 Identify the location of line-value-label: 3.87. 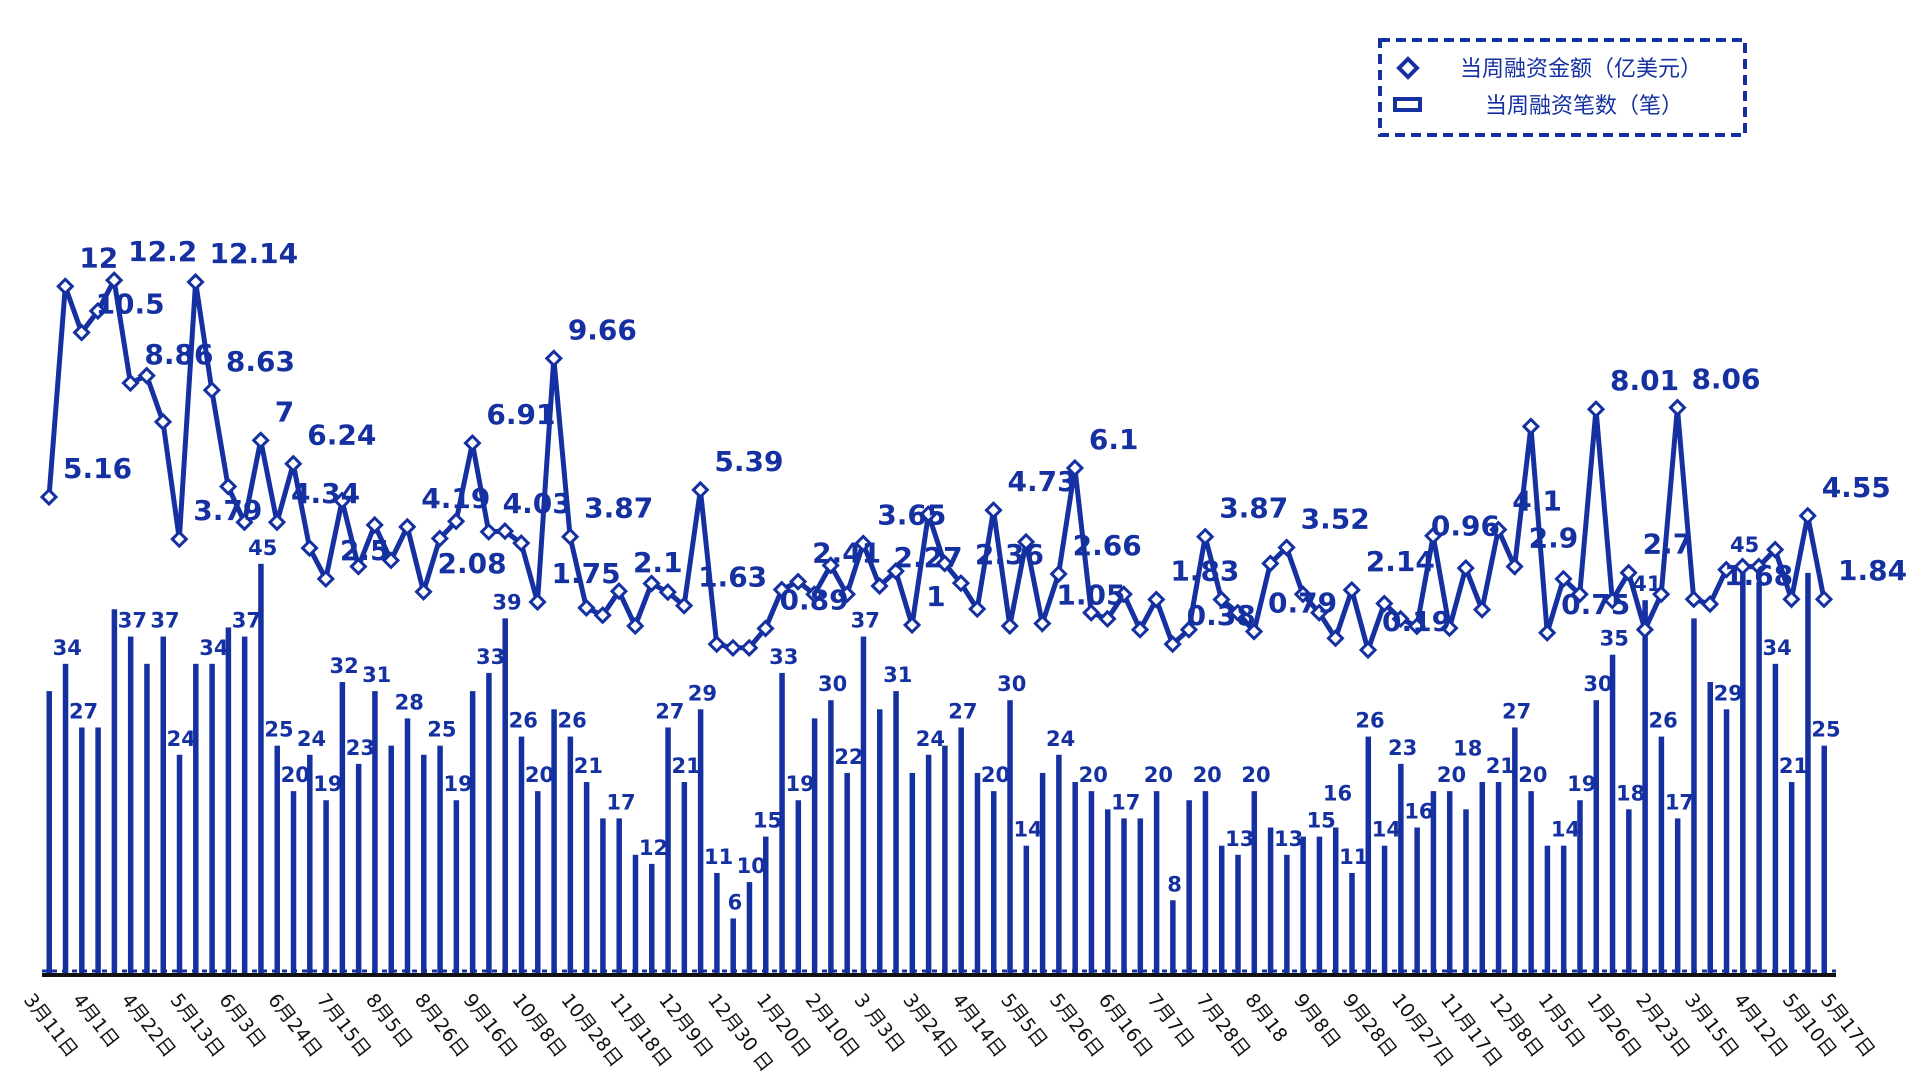
(618, 508).